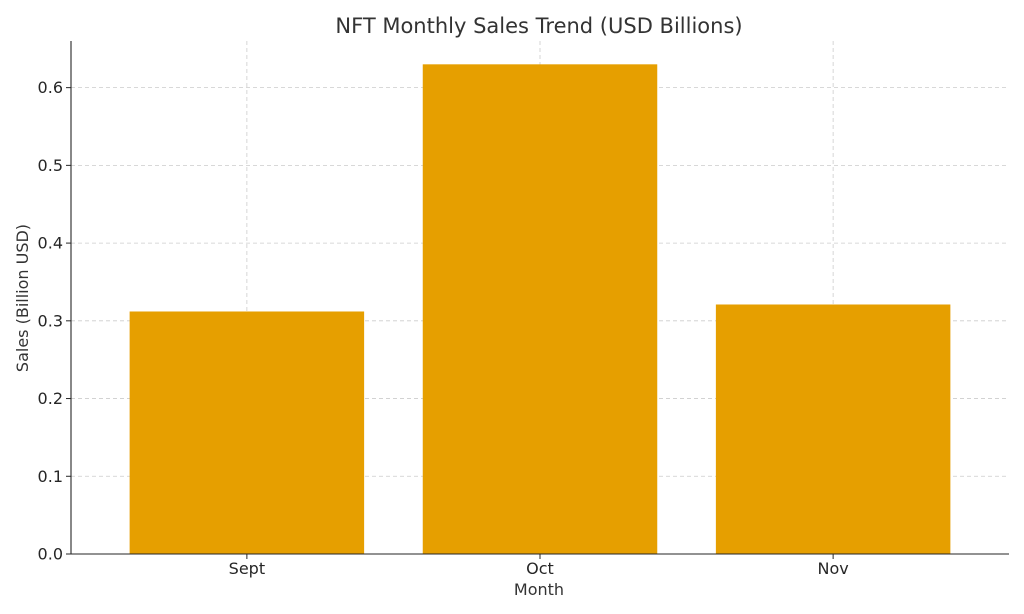 The image size is (1024, 614). Describe the element at coordinates (50, 87) in the screenshot. I see `y-tick-label: 0.6` at that location.